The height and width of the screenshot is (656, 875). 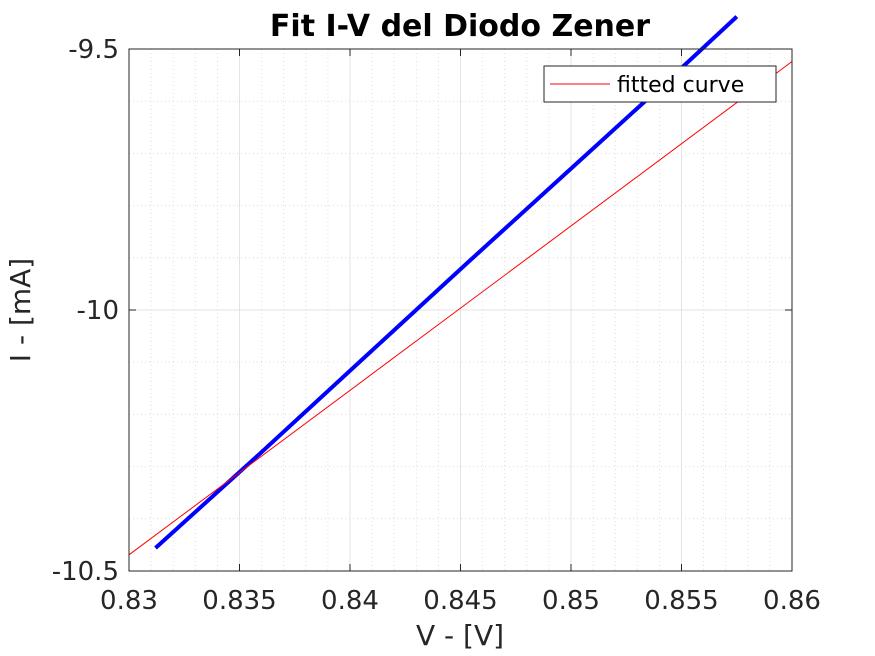 What do you see at coordinates (129, 601) in the screenshot?
I see `x-tick-label: 0.83` at bounding box center [129, 601].